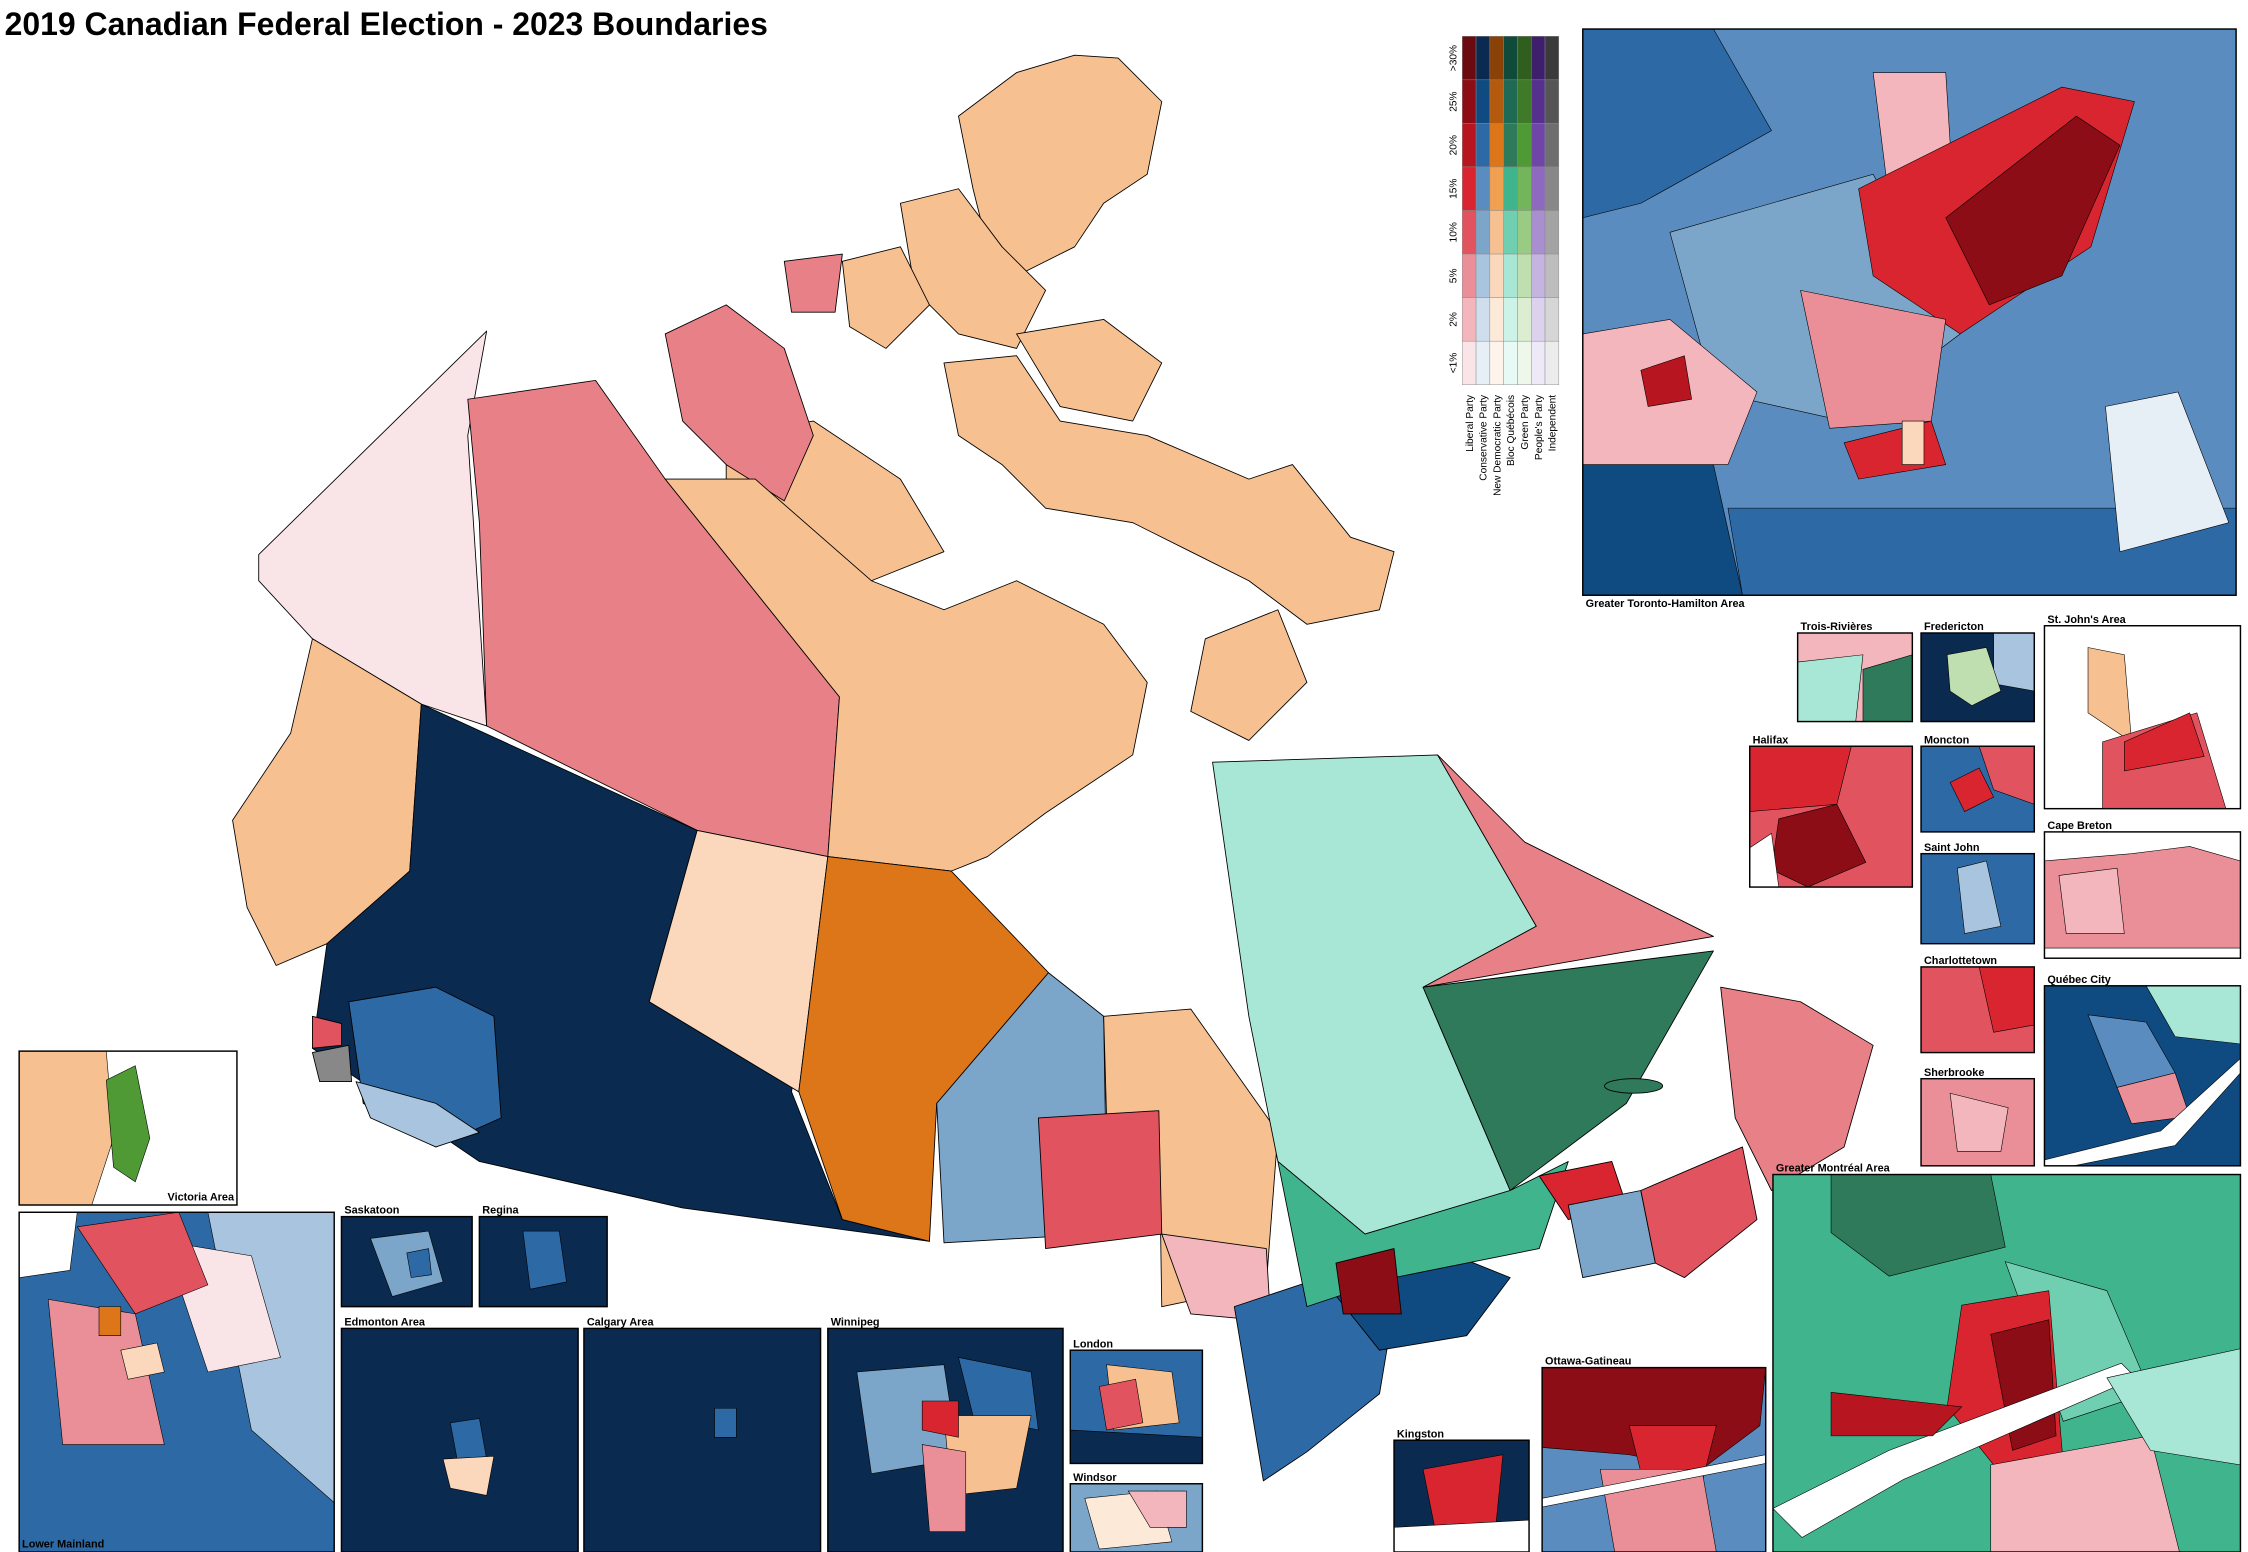 Image resolution: width=2248 pixels, height=1552 pixels. I want to click on inset-label: Greater Montréal Area, so click(1833, 1169).